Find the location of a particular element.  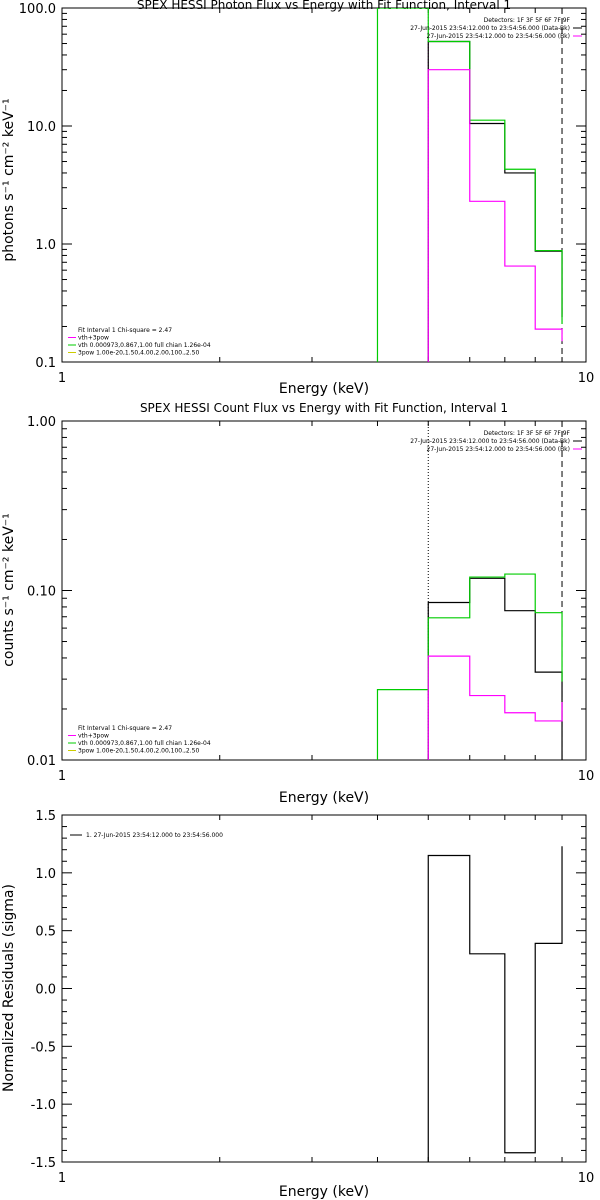

y-axis-label: photons s⁻¹ cm⁻² keV⁻¹ is located at coordinates (9, 179).